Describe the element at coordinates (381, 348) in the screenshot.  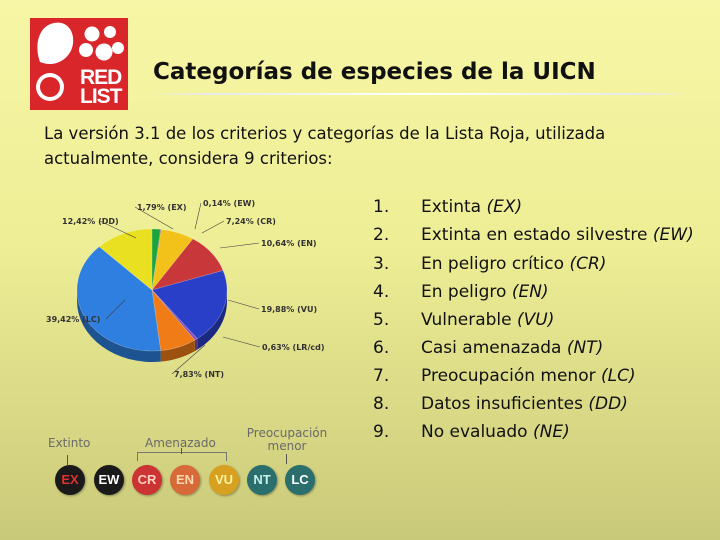
I see `list-item-number: 6.` at that location.